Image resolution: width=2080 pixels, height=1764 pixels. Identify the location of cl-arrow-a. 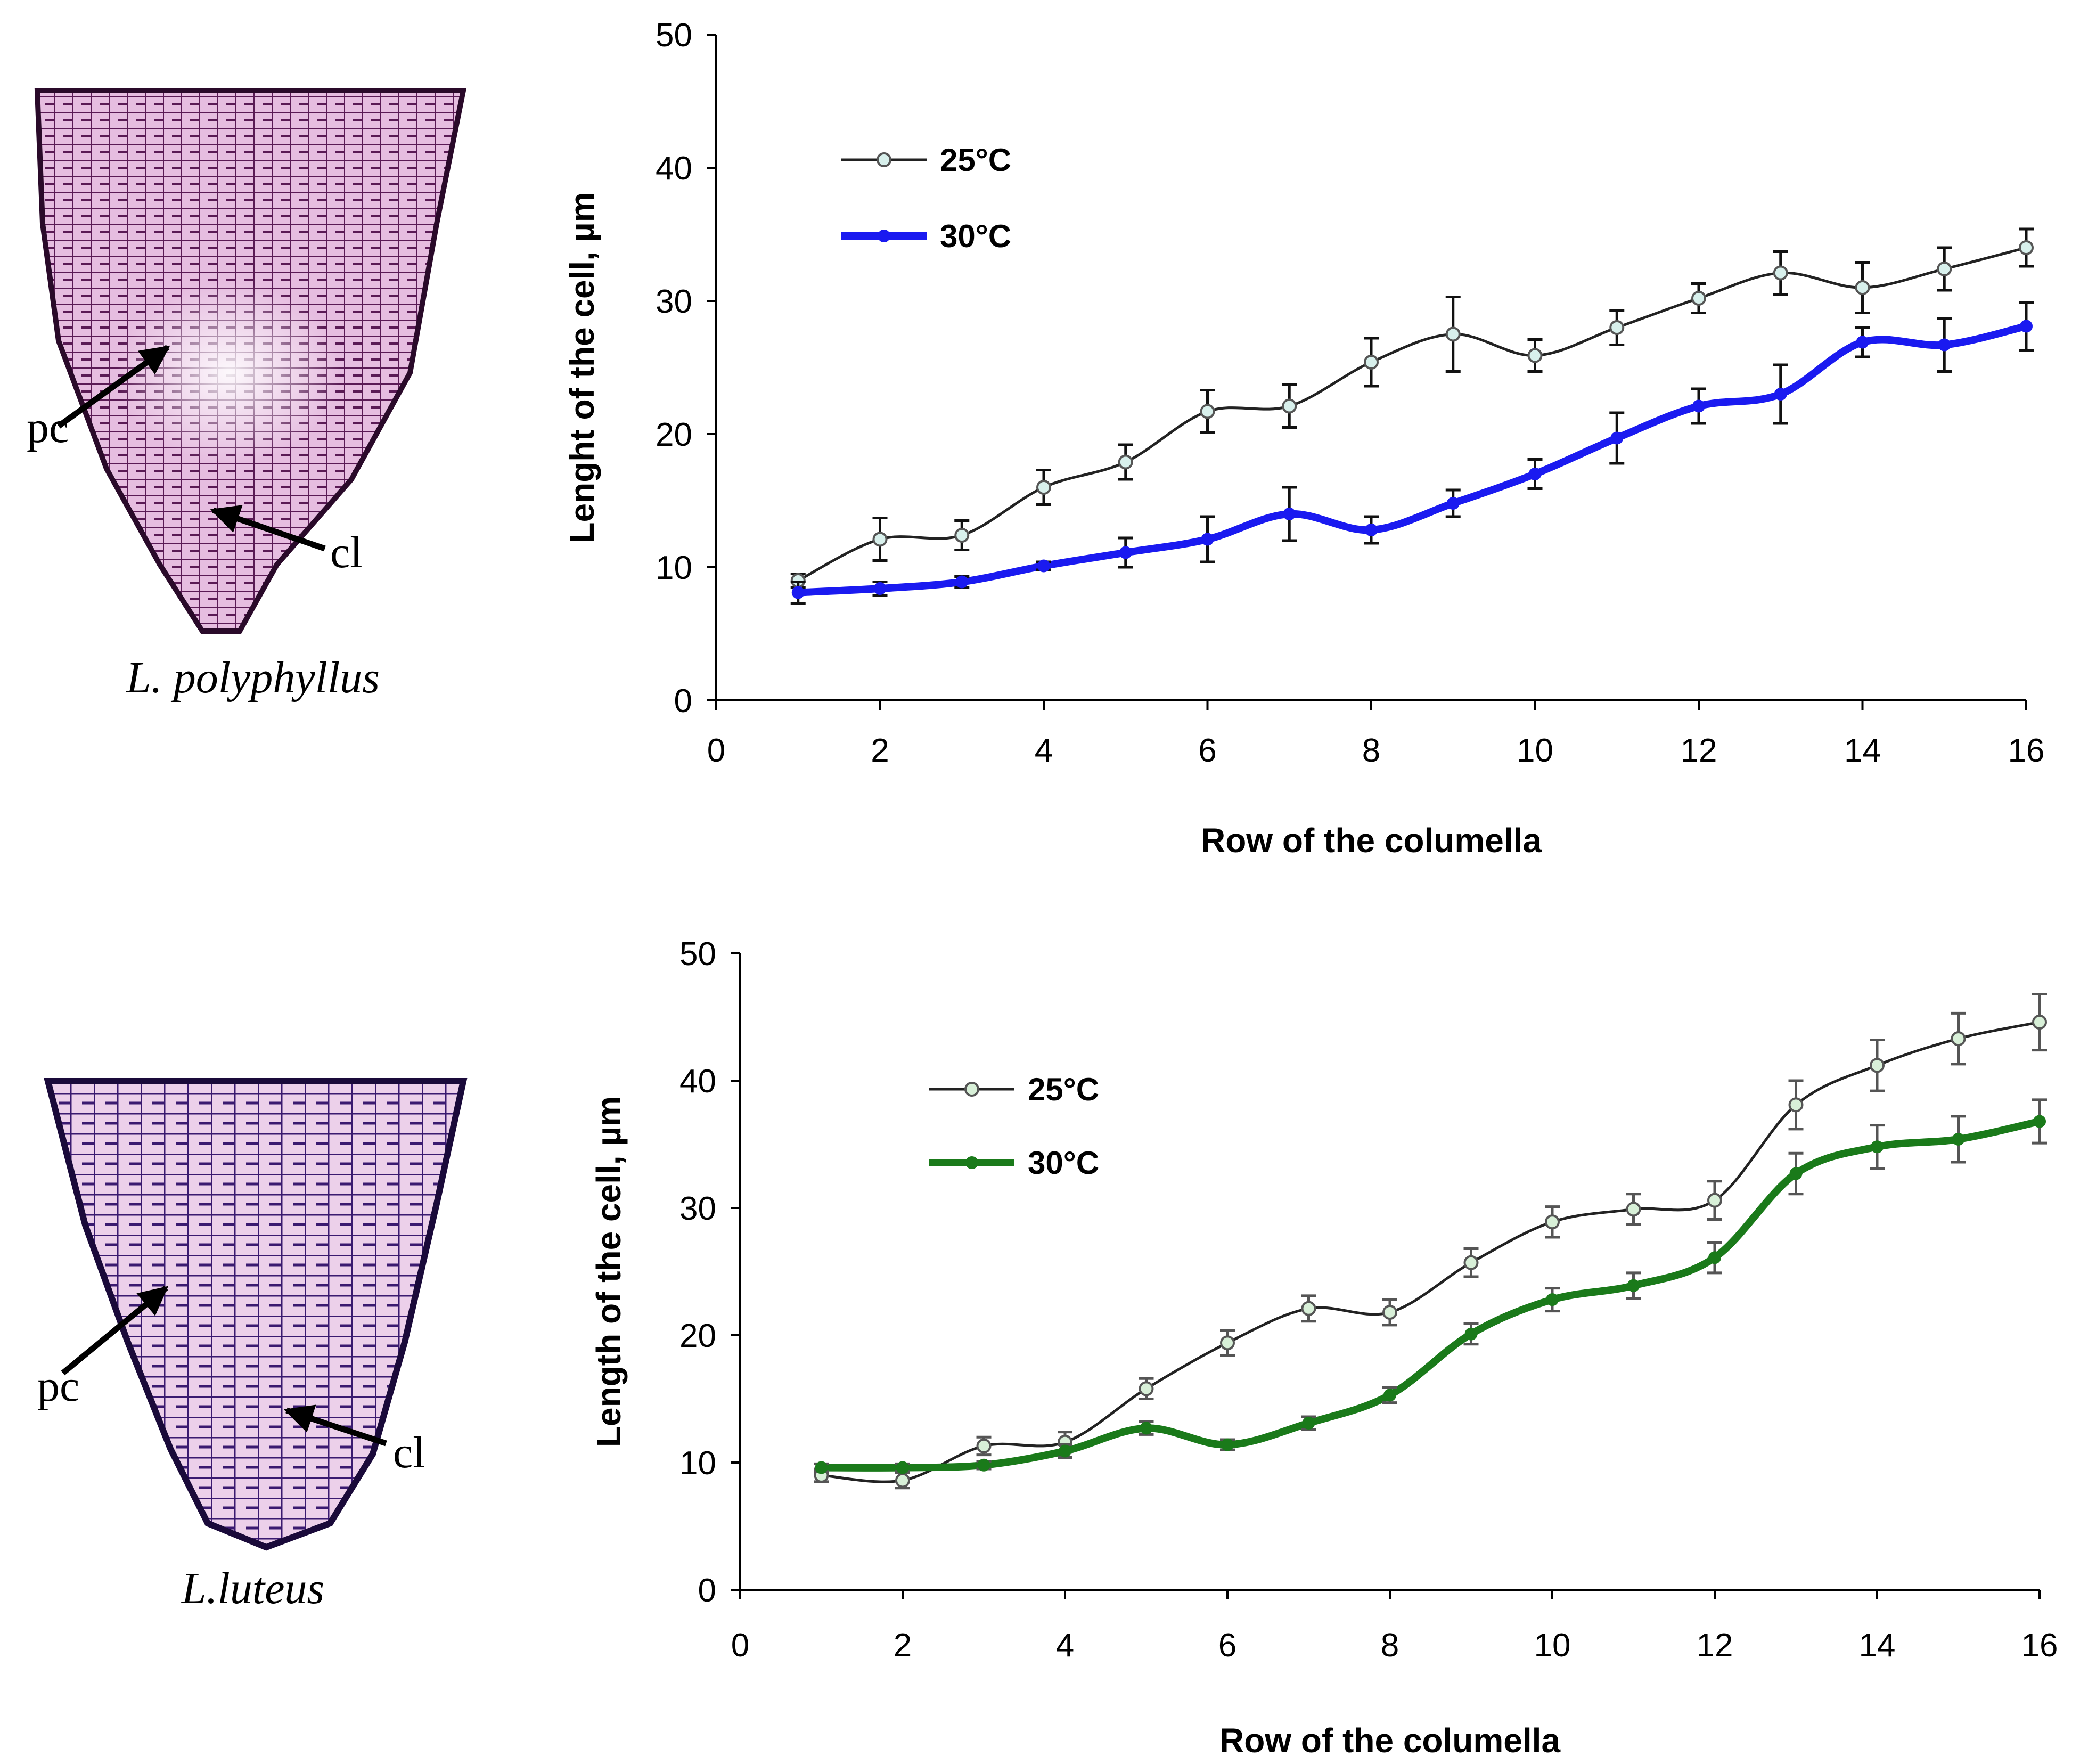
(268, 529).